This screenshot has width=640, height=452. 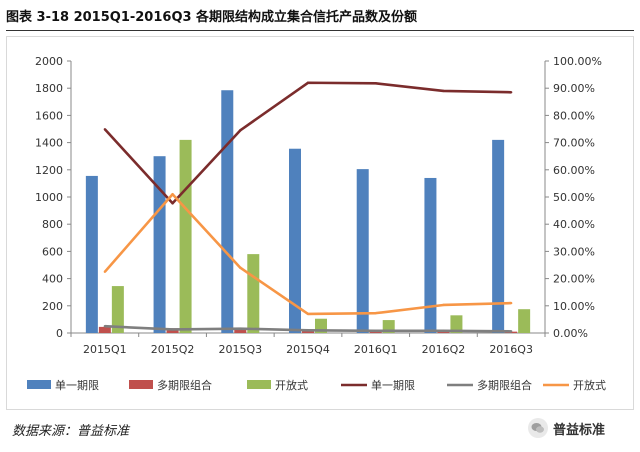 What do you see at coordinates (444, 349) in the screenshot?
I see `x-tick-label: 2016Q2` at bounding box center [444, 349].